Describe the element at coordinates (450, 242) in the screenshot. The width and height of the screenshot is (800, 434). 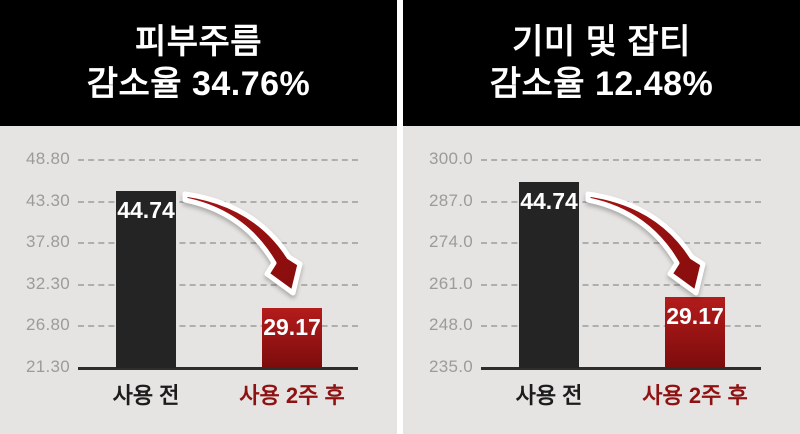
I see `y-axis-tick-label: 274.0` at that location.